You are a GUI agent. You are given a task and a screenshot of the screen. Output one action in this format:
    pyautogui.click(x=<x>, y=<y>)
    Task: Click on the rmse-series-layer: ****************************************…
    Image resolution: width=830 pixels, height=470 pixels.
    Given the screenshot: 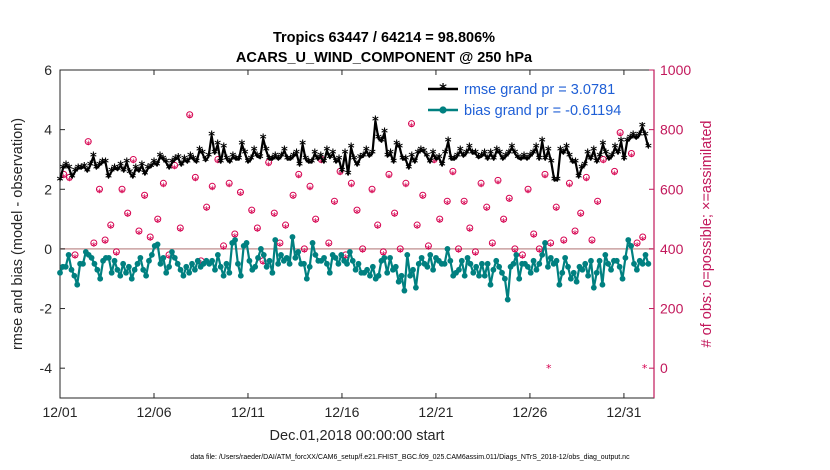 What is the action you would take?
    pyautogui.click(x=354, y=152)
    